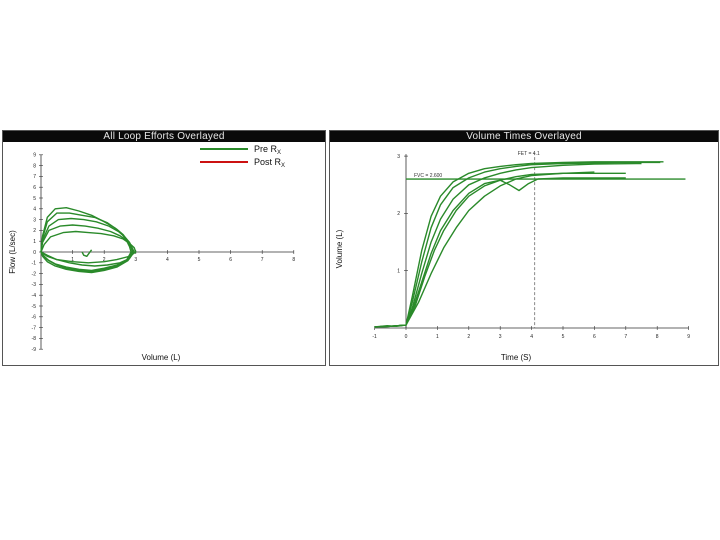  What do you see at coordinates (34, 253) in the screenshot?
I see `y-tick-label: 0` at bounding box center [34, 253].